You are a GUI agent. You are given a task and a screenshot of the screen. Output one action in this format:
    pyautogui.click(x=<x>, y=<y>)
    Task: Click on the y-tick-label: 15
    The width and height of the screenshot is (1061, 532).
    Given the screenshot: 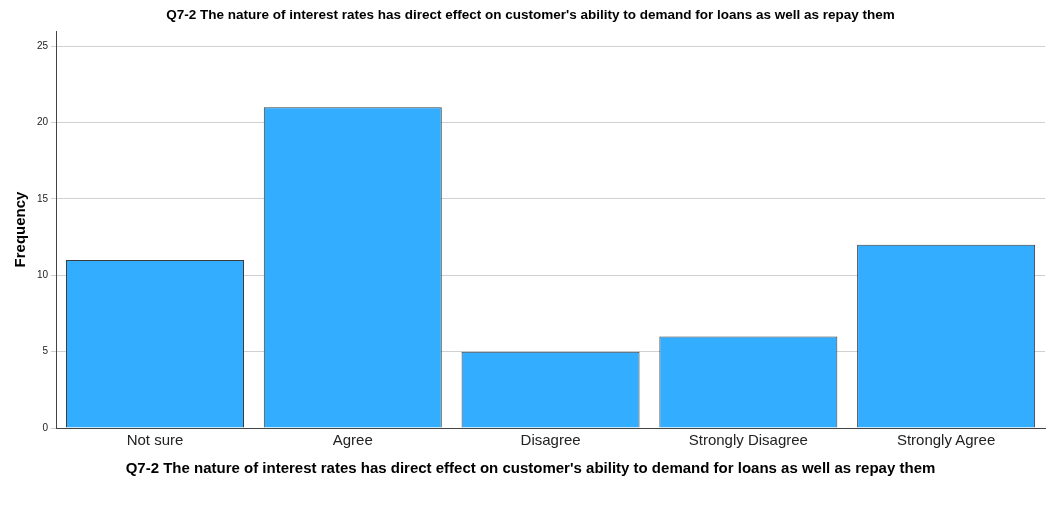 What is the action you would take?
    pyautogui.click(x=43, y=198)
    